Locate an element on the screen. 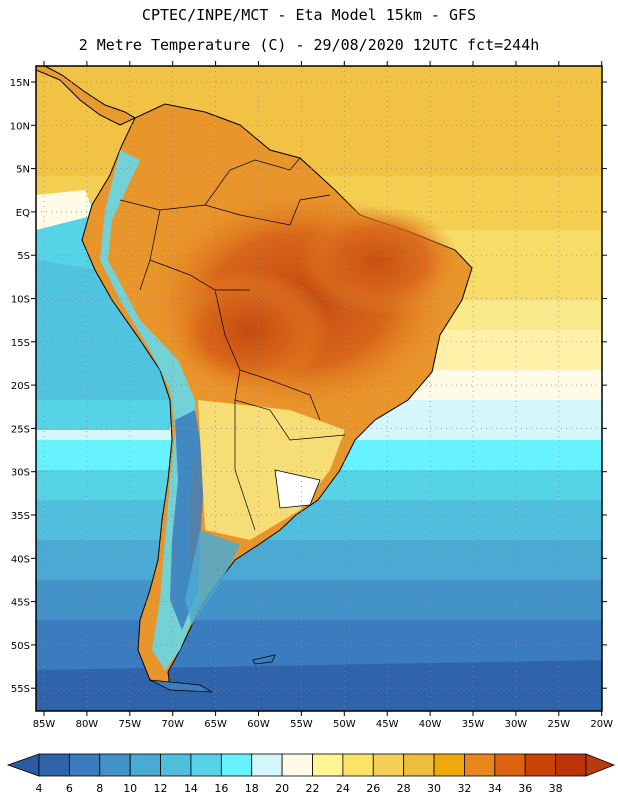  lat-label: 35S is located at coordinates (20, 516).